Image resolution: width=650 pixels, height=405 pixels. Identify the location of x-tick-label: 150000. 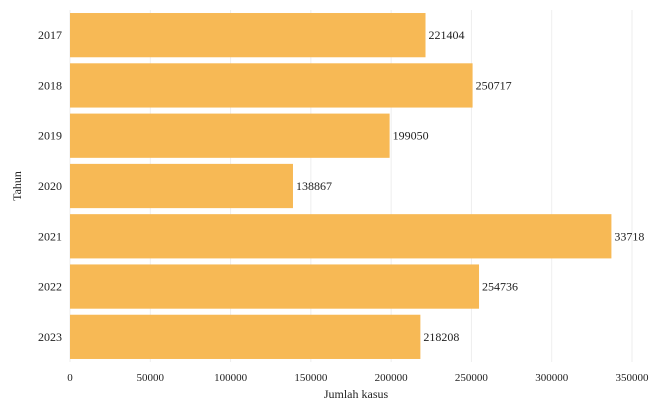
(311, 378).